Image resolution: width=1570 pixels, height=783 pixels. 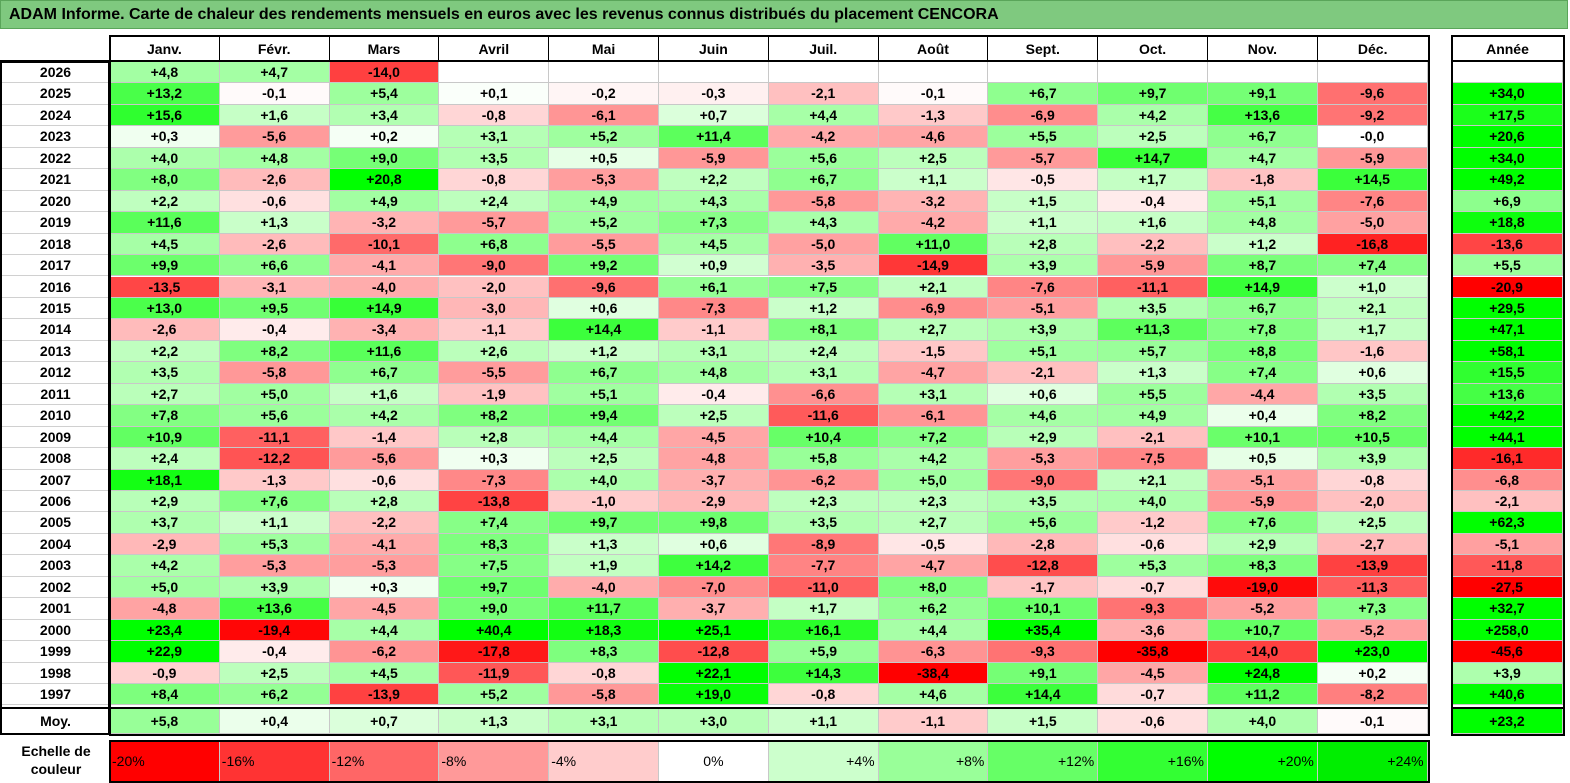 What do you see at coordinates (165, 416) in the screenshot?
I see `heatmap-cell: +7,8` at bounding box center [165, 416].